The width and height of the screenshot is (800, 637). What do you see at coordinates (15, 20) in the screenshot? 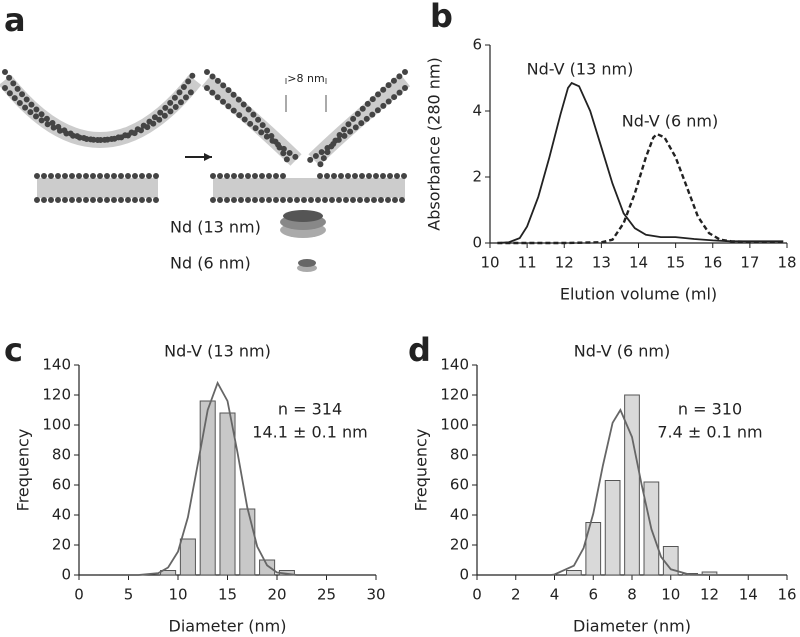
I see `panel-letter: a` at bounding box center [15, 20].